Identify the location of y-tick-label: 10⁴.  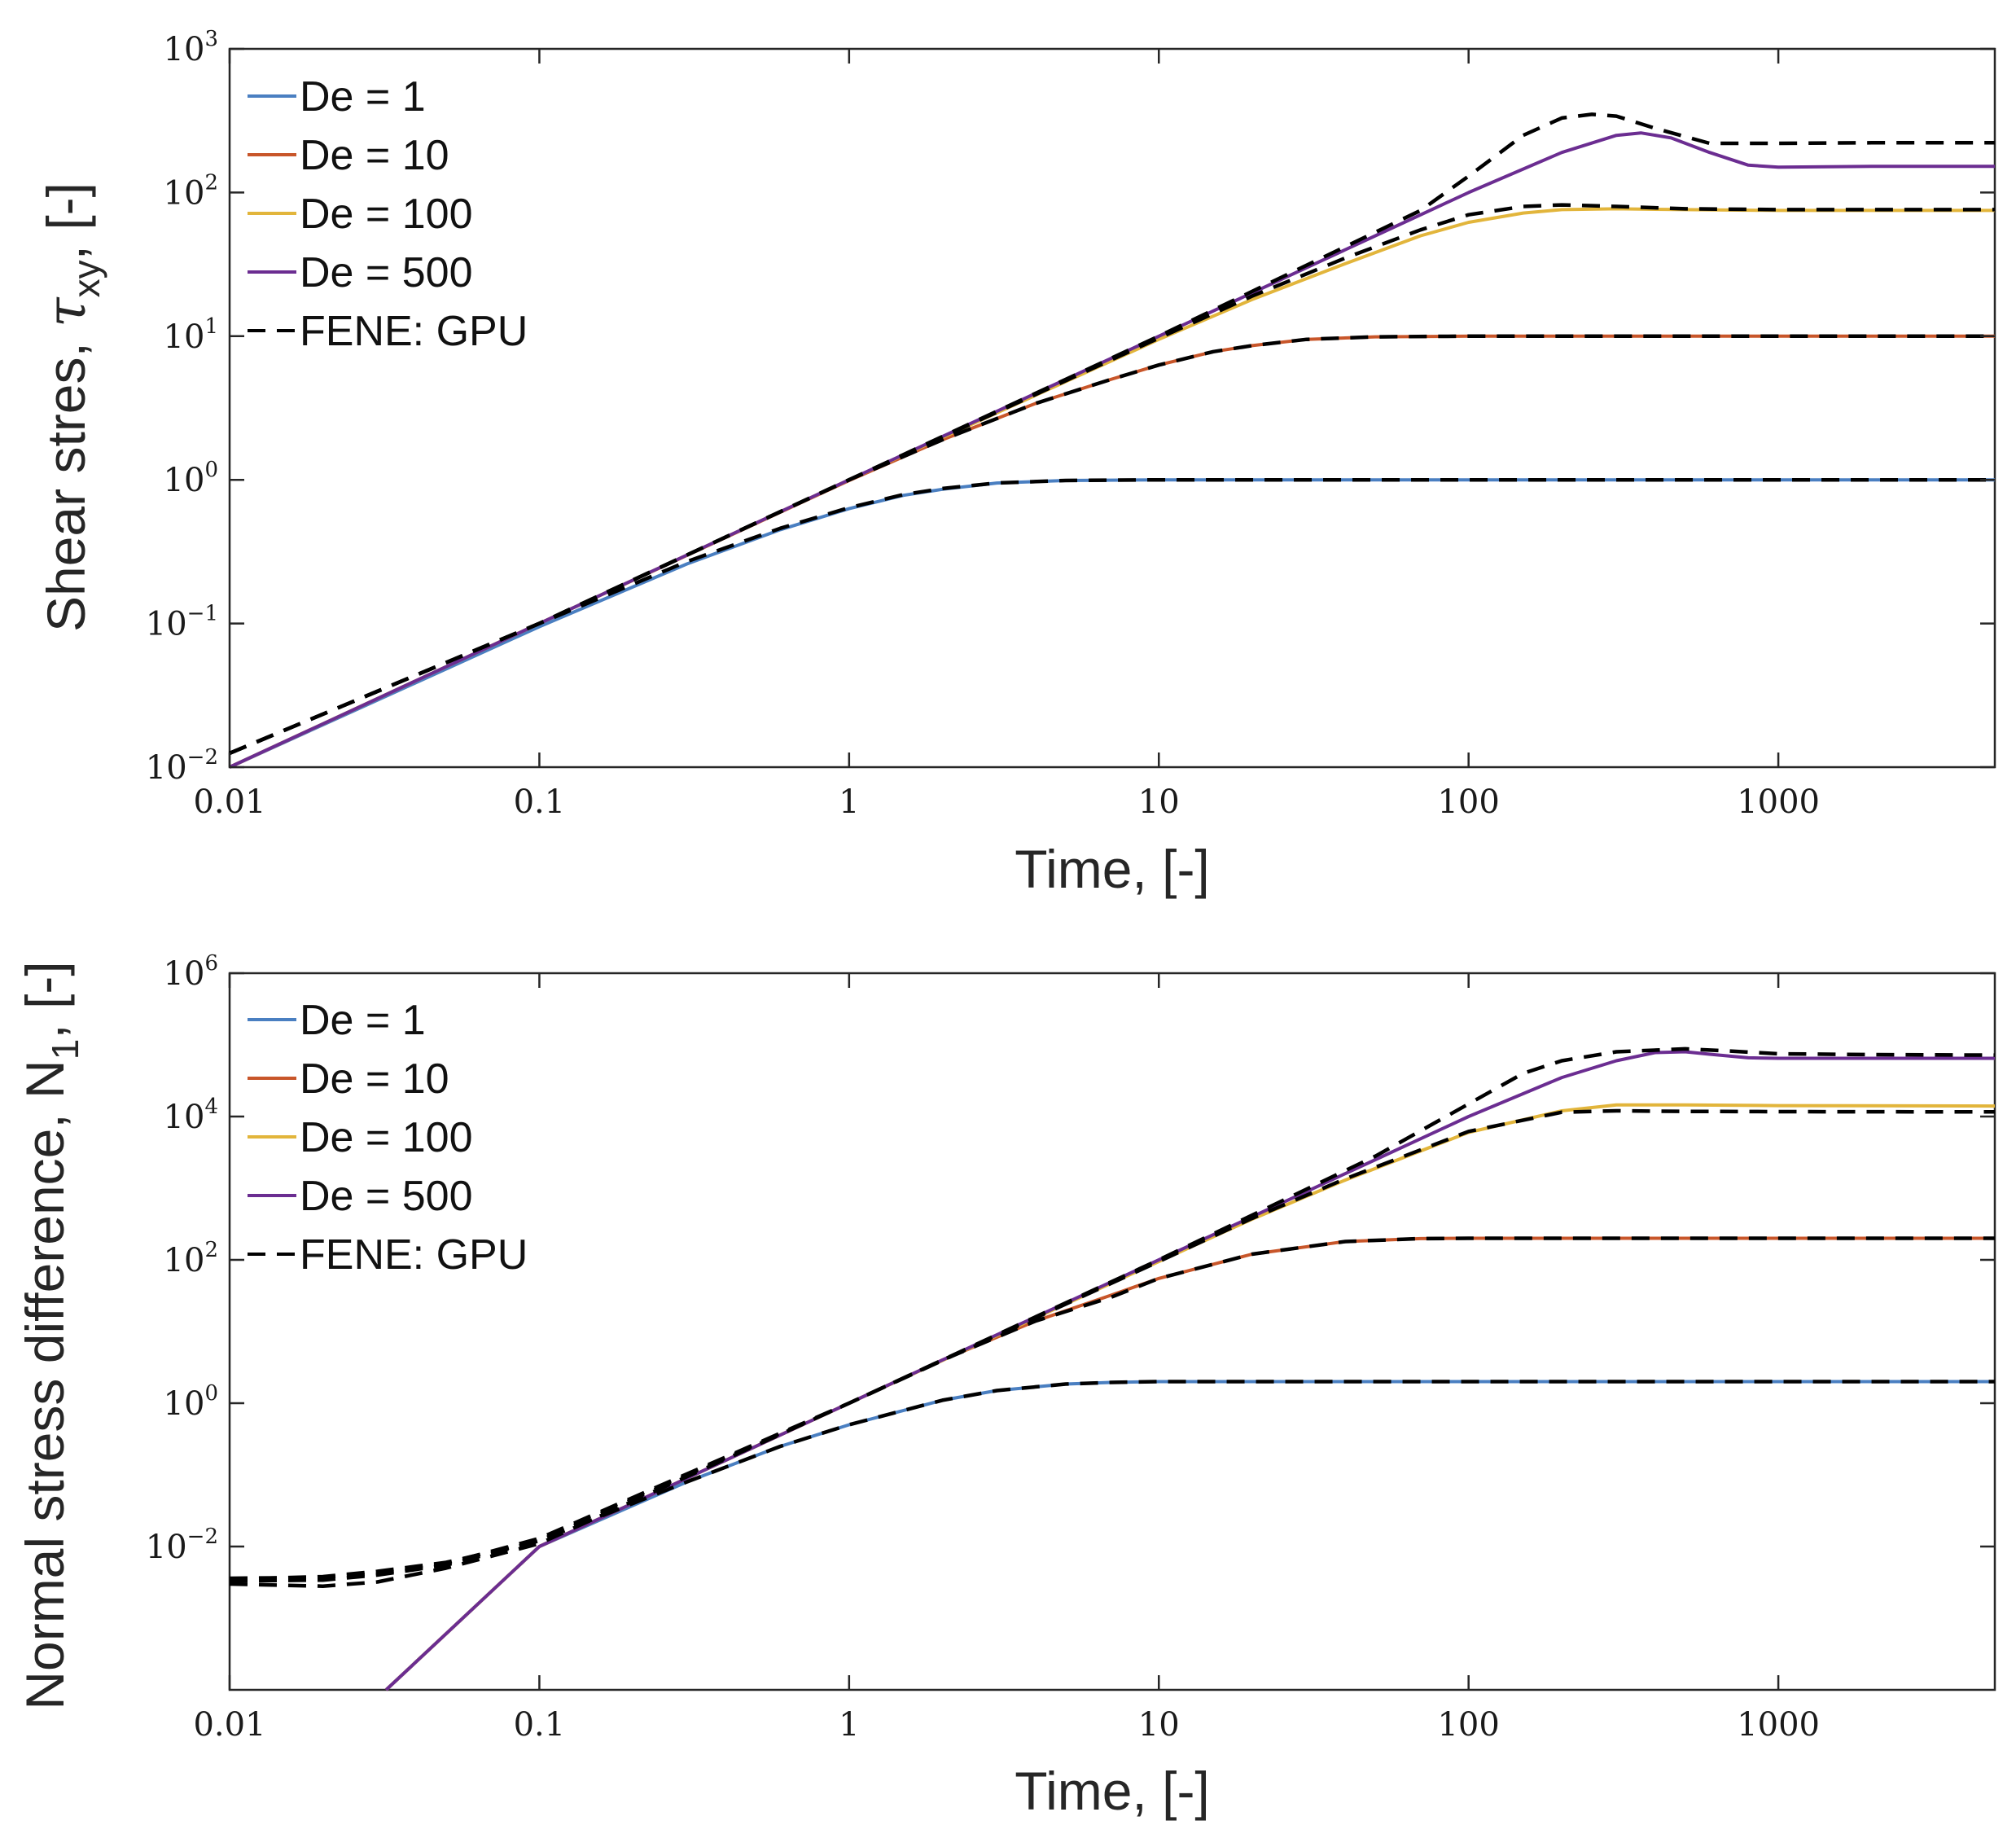
(191, 1115).